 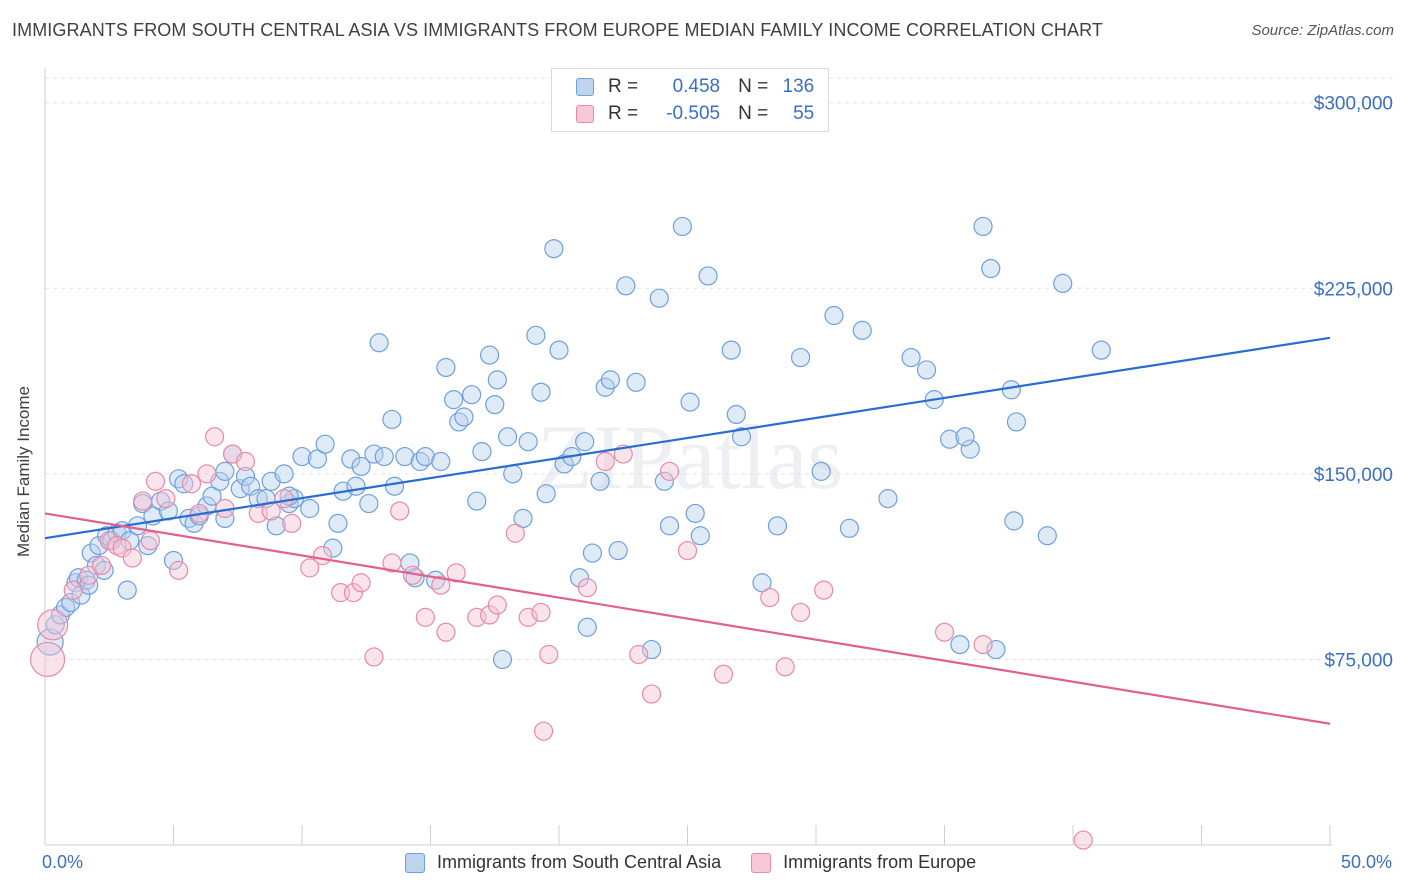 What do you see at coordinates (696, 86) in the screenshot?
I see `r-value: 0.458` at bounding box center [696, 86].